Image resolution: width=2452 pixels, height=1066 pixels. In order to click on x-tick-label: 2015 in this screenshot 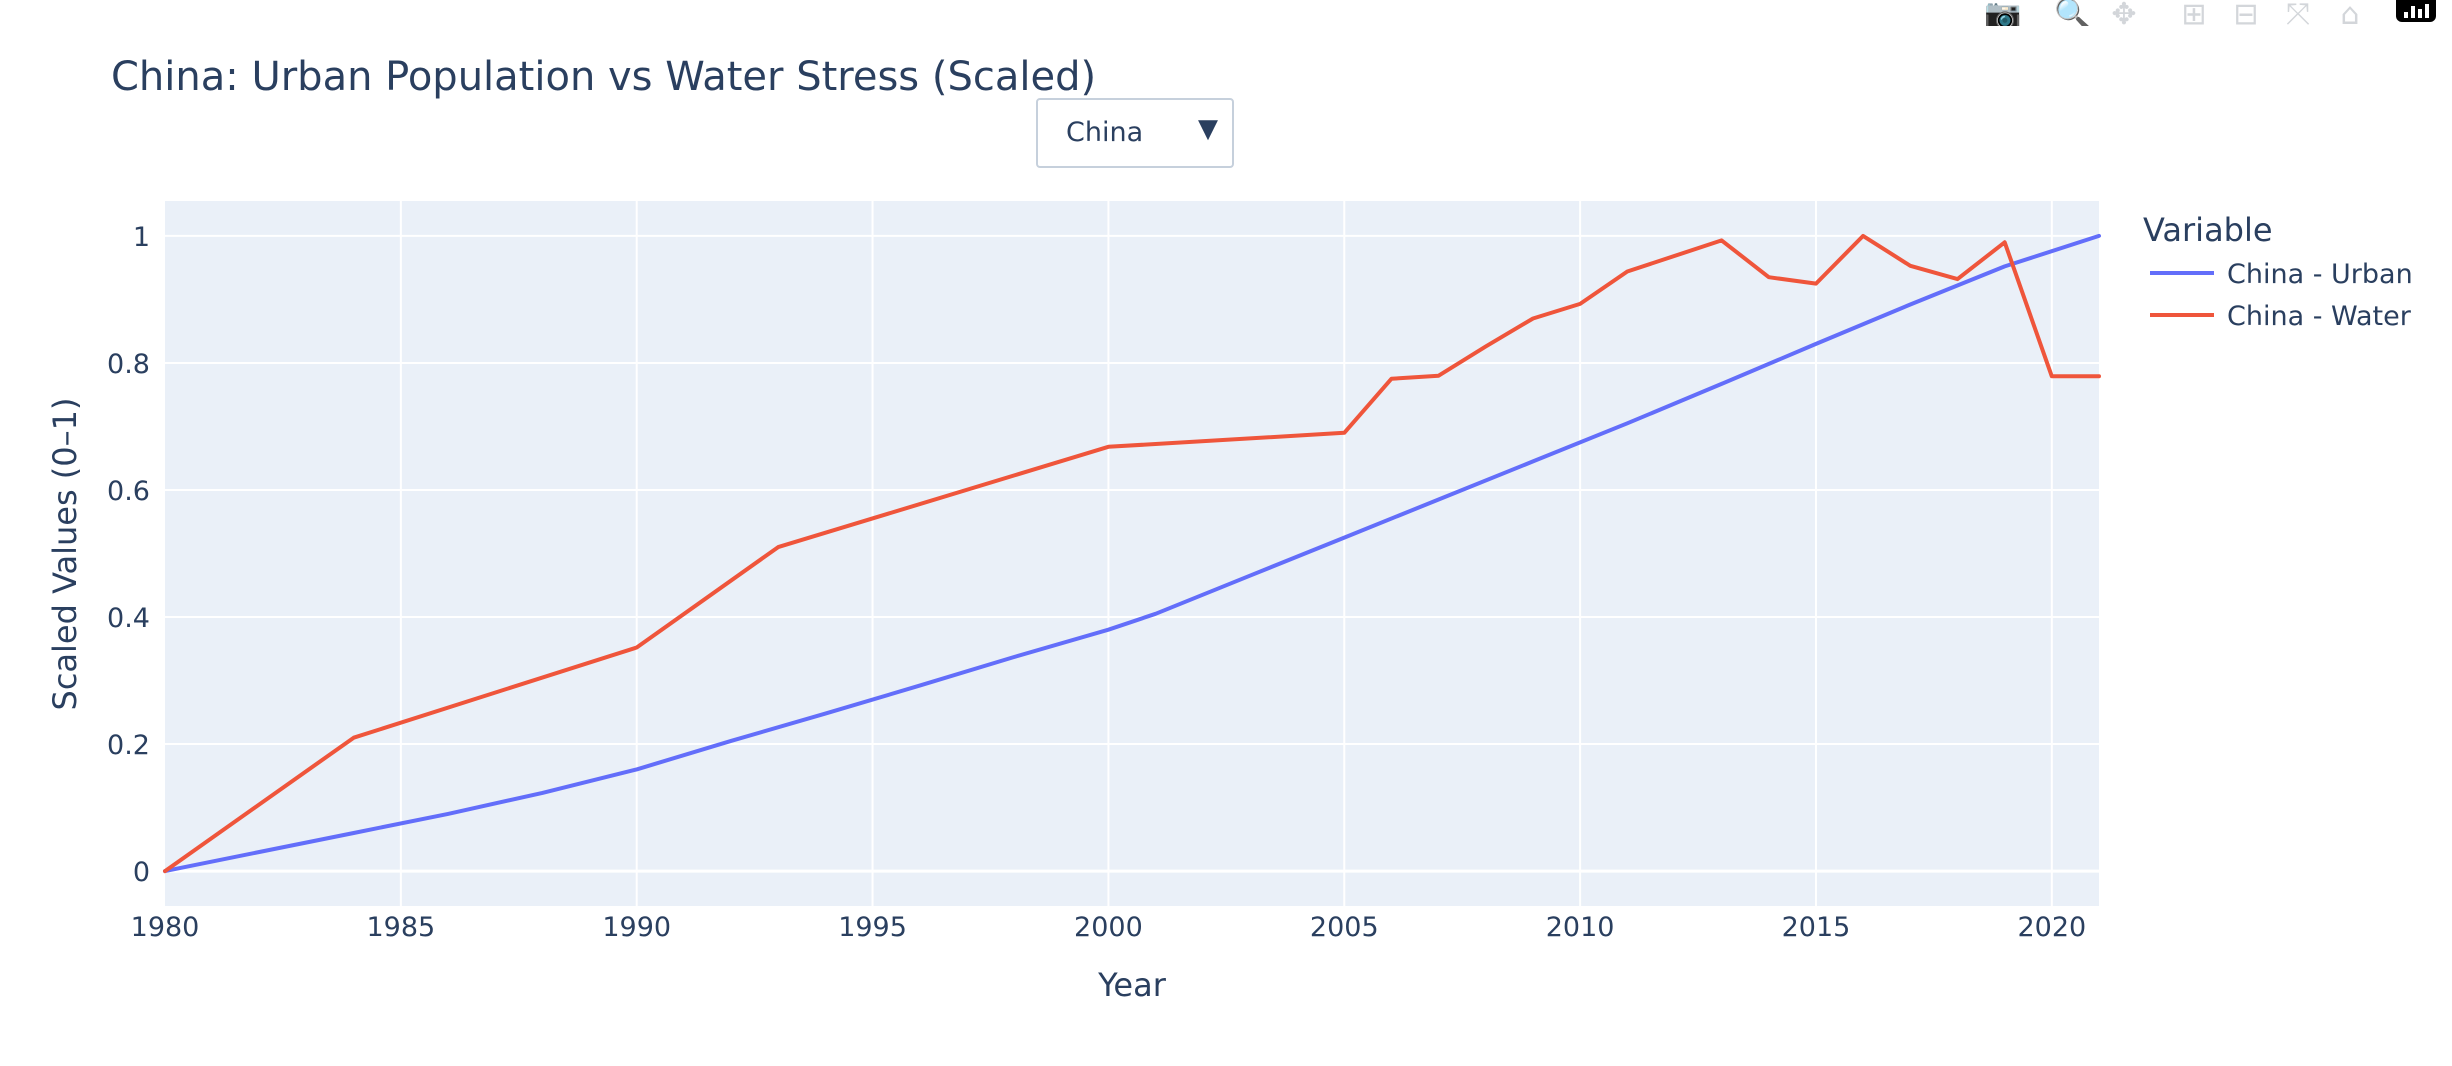, I will do `click(1816, 927)`.